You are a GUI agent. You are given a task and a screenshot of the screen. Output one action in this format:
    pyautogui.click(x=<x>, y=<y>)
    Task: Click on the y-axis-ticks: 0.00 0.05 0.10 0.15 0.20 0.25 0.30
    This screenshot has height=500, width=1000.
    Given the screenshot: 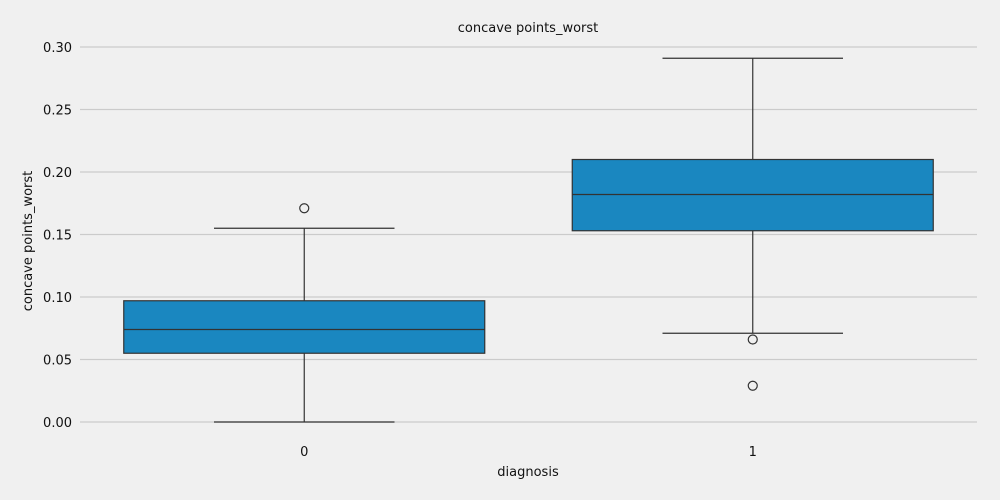 What is the action you would take?
    pyautogui.click(x=57, y=236)
    